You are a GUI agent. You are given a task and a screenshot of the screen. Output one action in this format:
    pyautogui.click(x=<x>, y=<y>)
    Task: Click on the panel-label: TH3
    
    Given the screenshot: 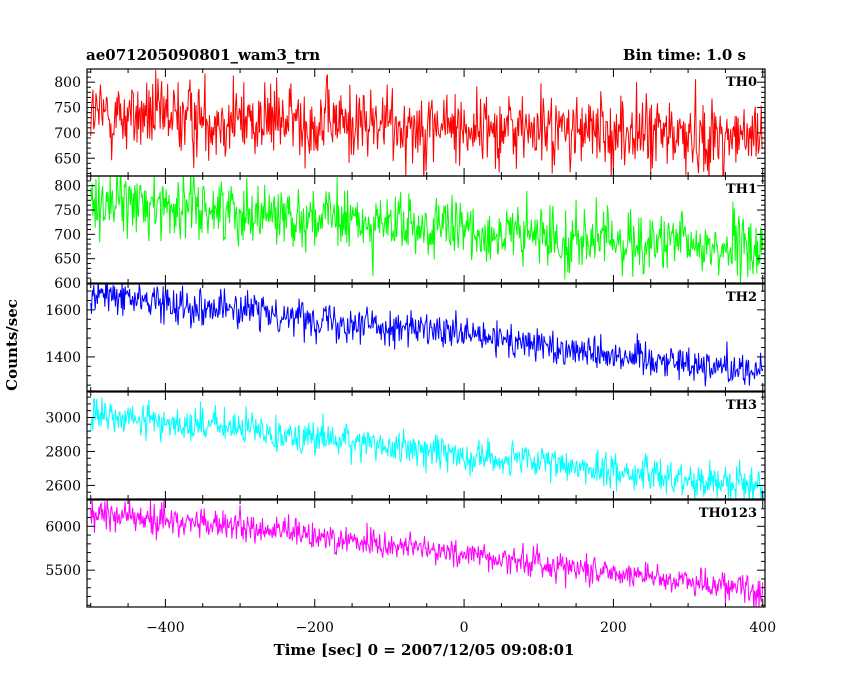 What is the action you would take?
    pyautogui.click(x=741, y=405)
    